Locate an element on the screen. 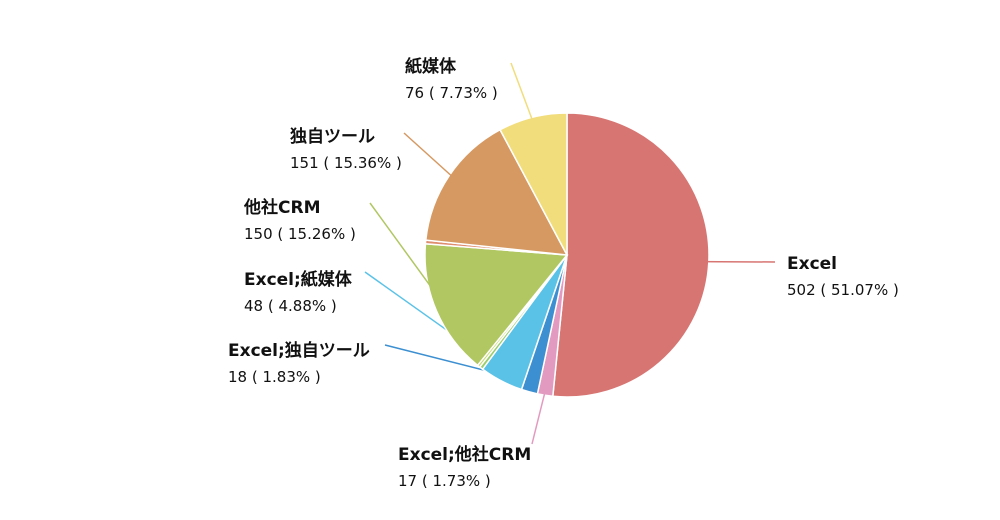 This screenshot has width=1000, height=520. slice-label: 紙媒体 is located at coordinates (431, 66).